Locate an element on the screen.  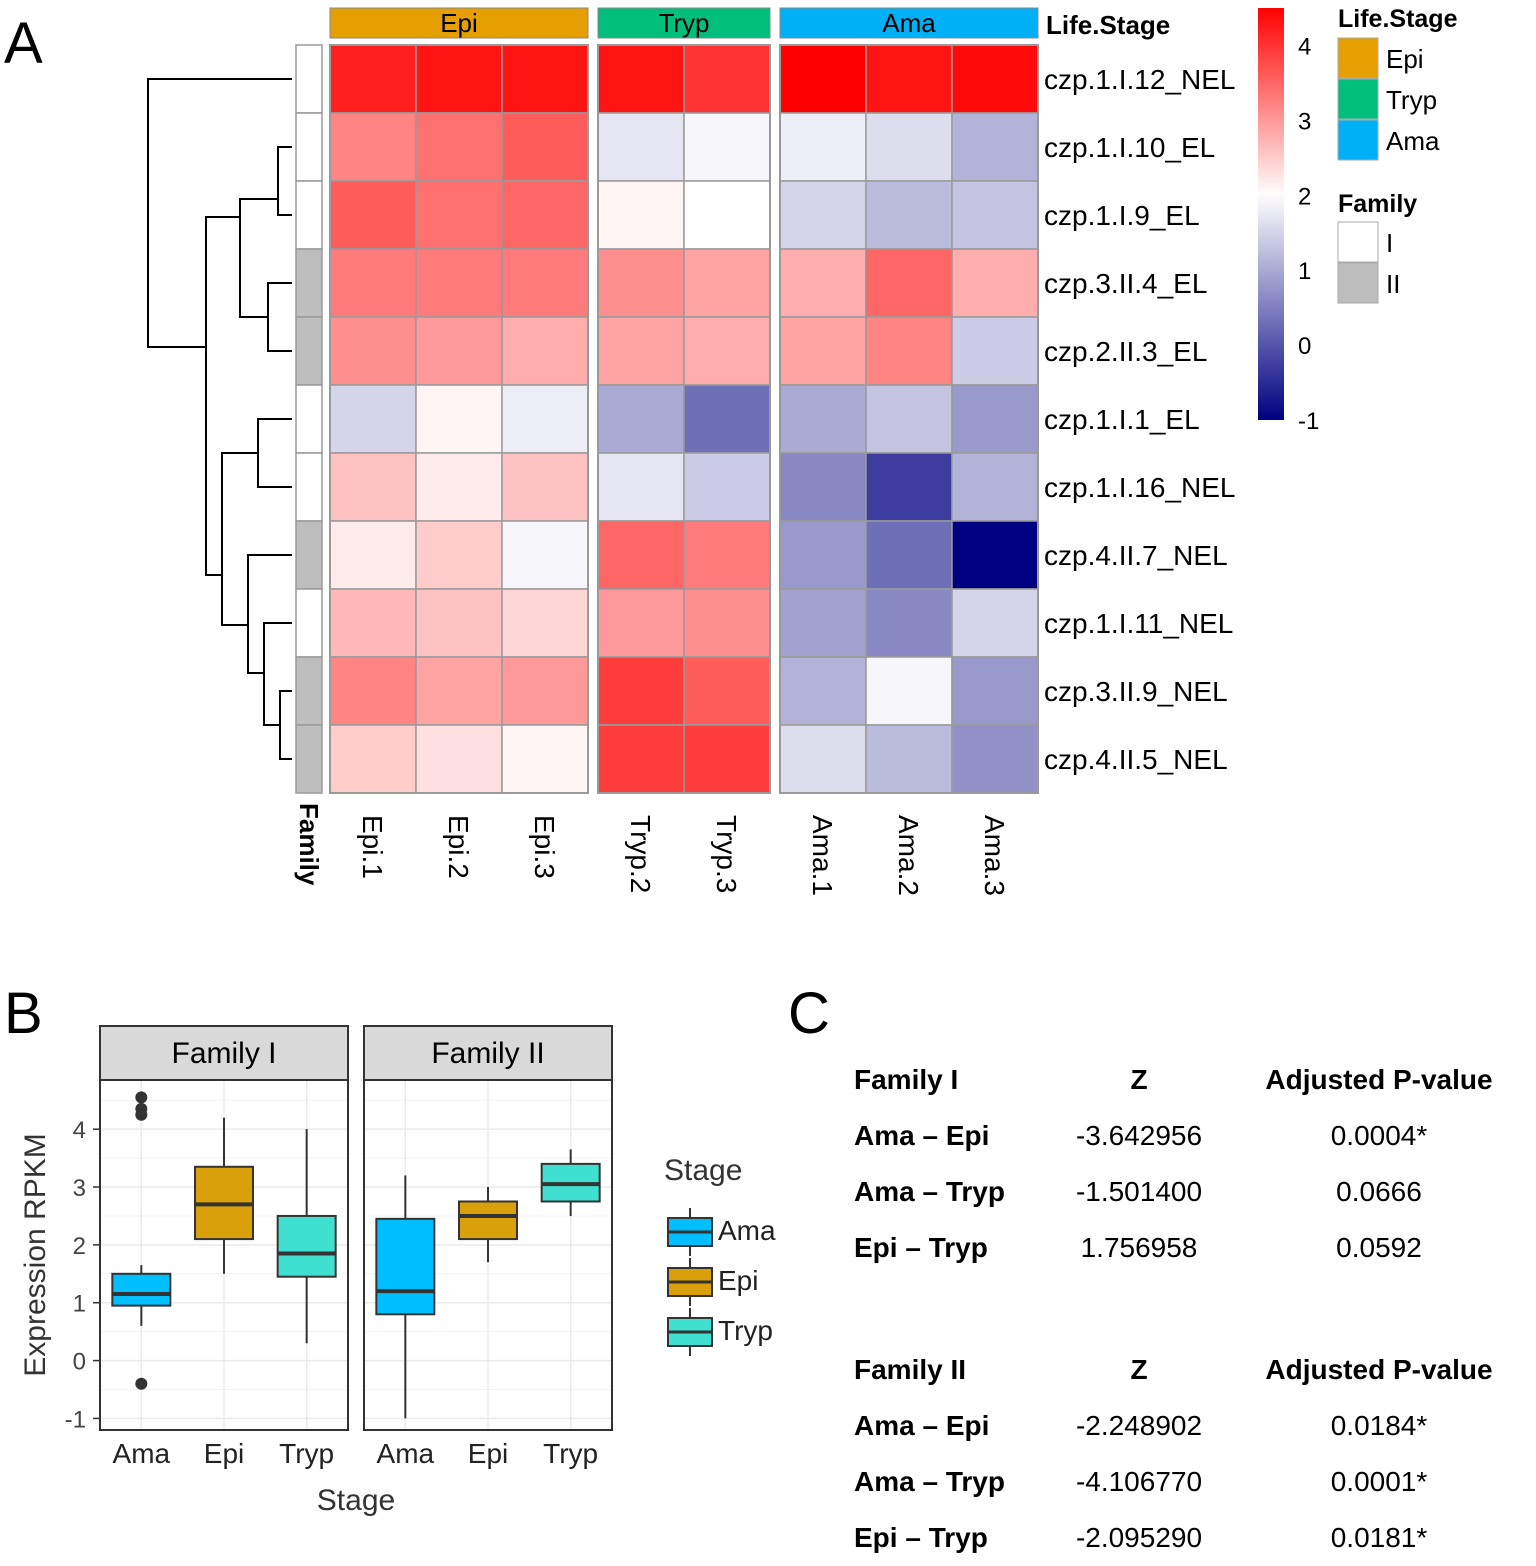
table-header: Family II Z Adjusted P-value is located at coordinates (1189, 1370).